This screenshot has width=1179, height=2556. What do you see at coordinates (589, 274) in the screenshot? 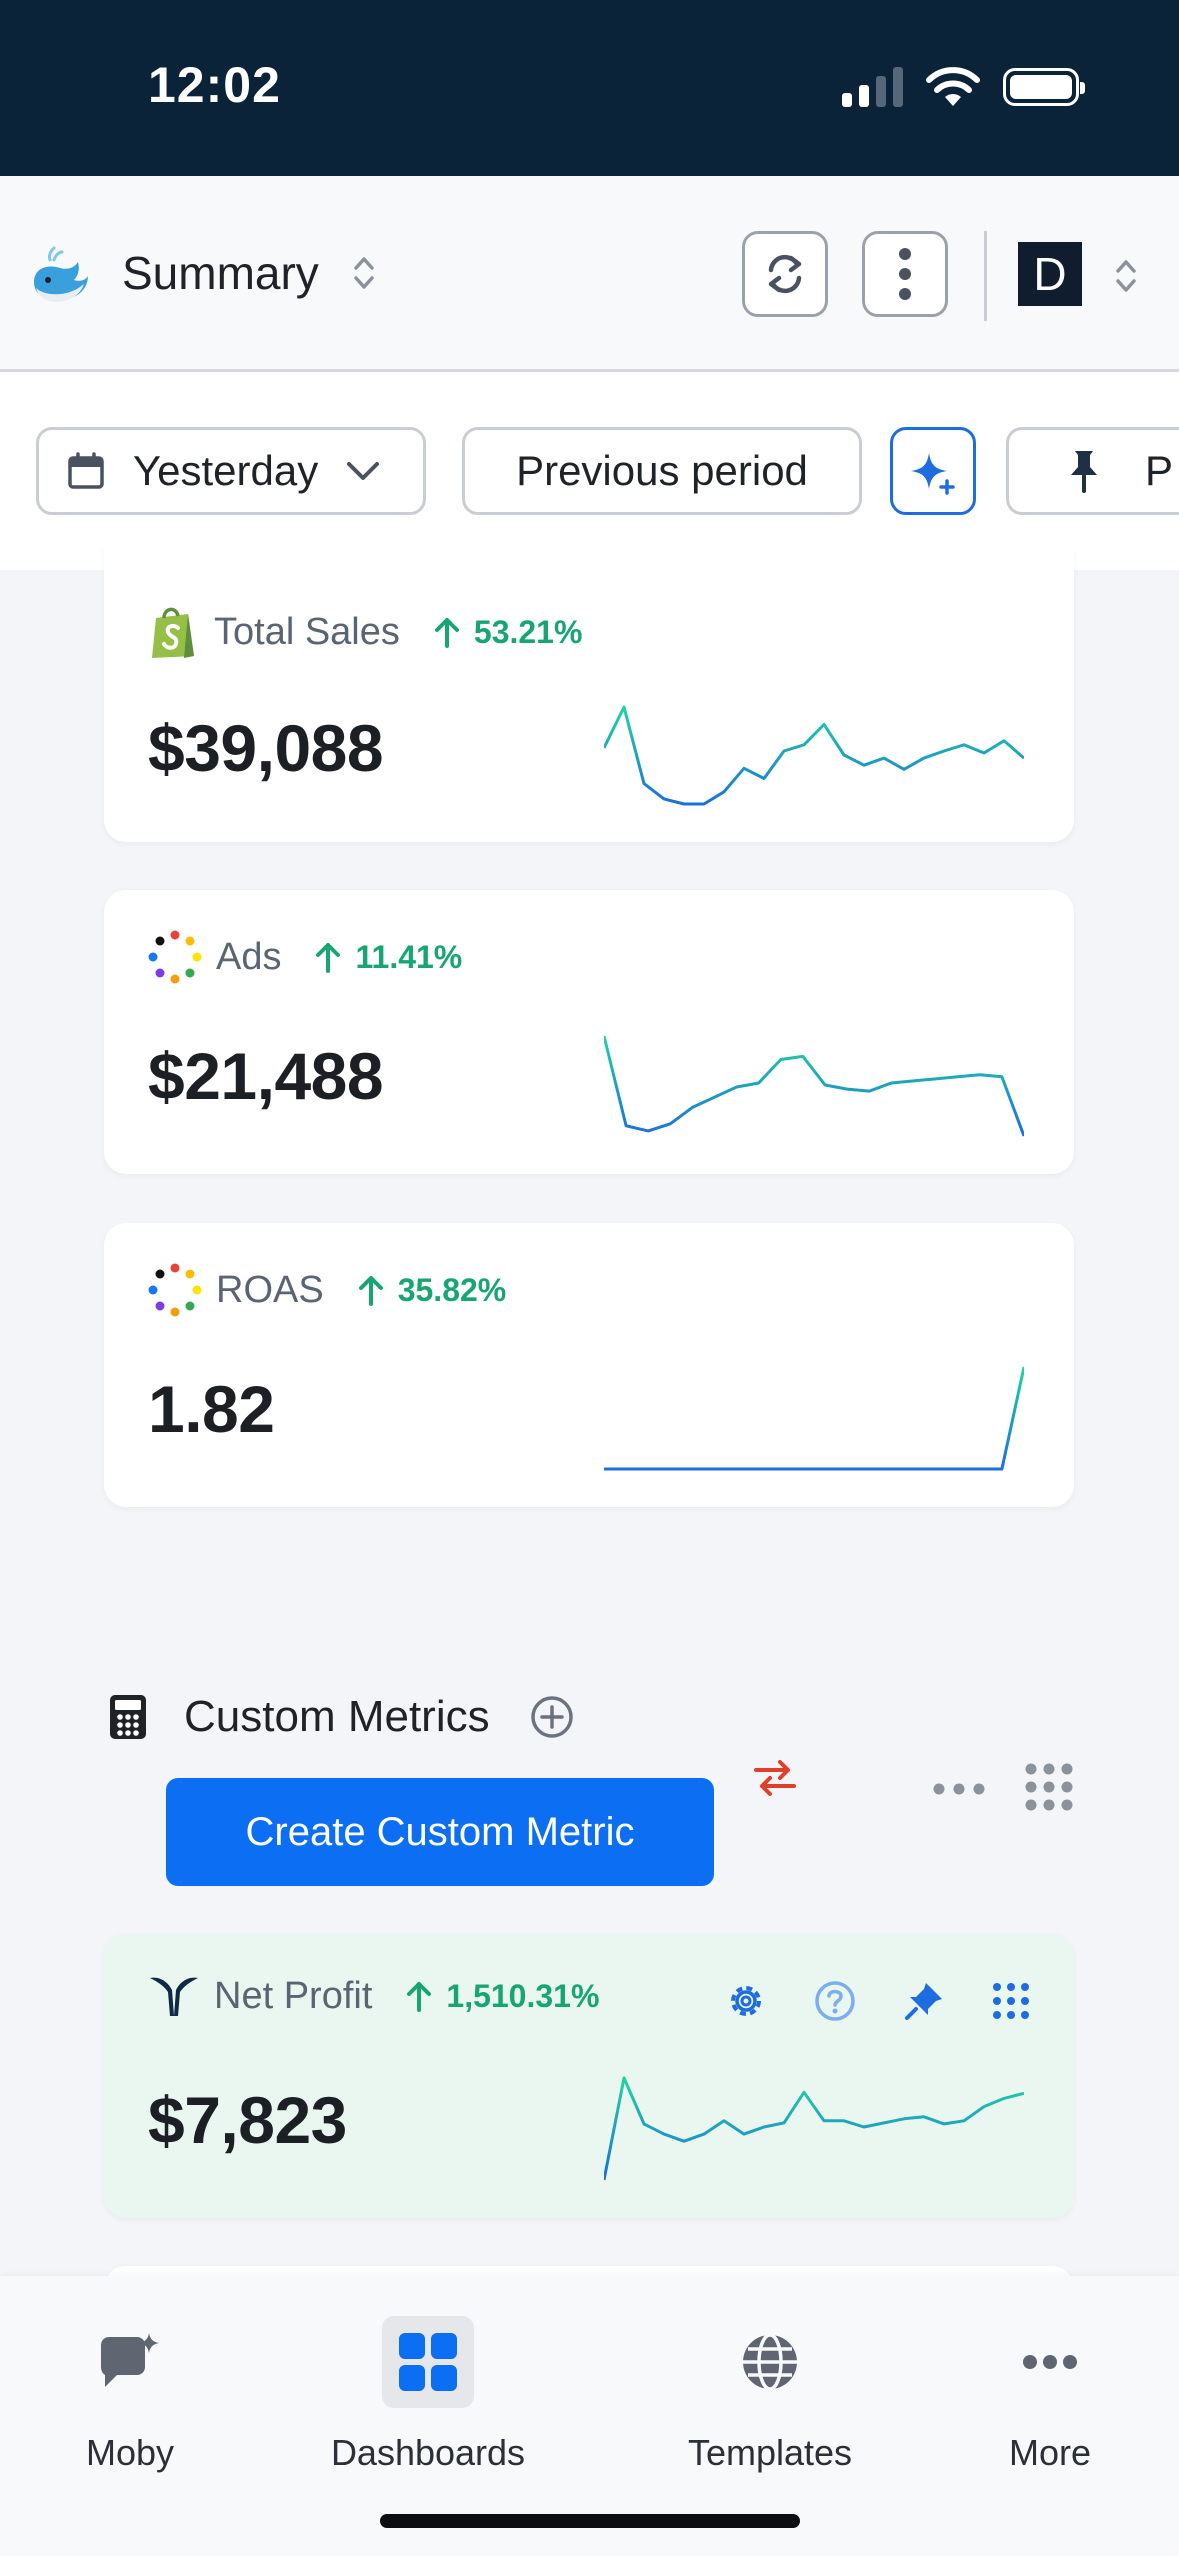
I see `app-header: Summary D` at bounding box center [589, 274].